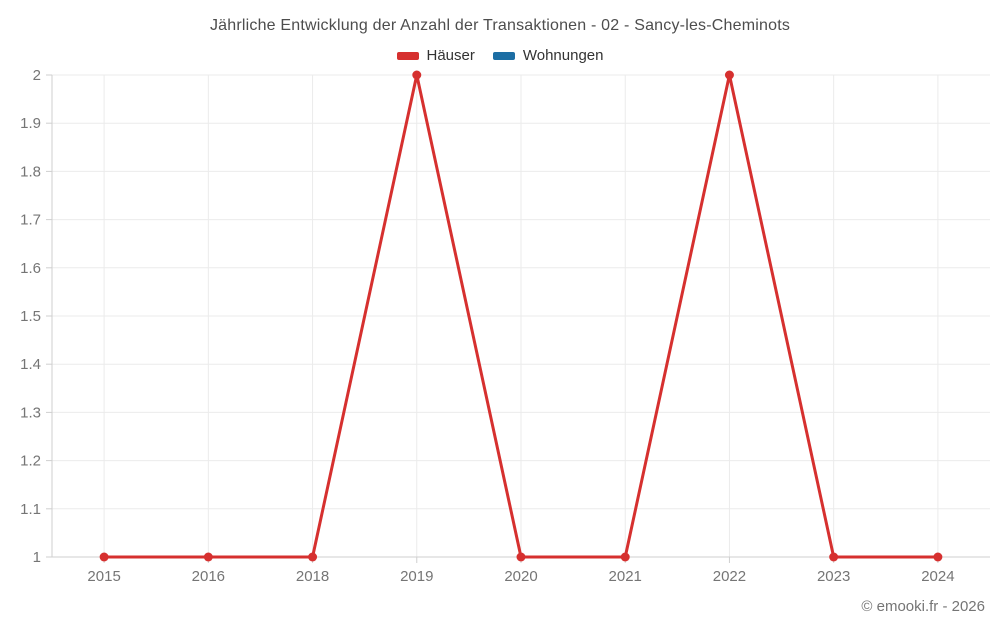  I want to click on x-axis-label: 2021, so click(625, 576).